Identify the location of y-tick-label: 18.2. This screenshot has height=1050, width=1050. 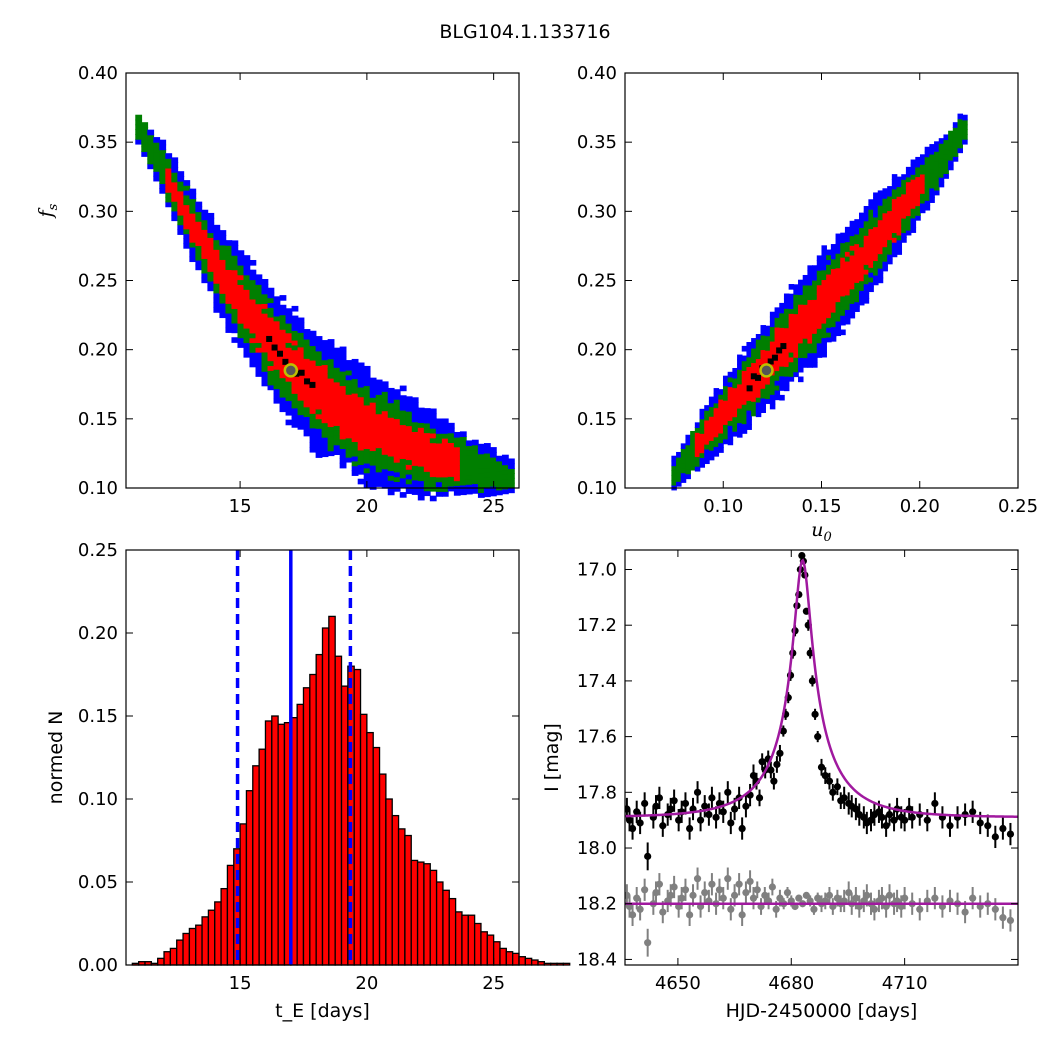
(597, 904).